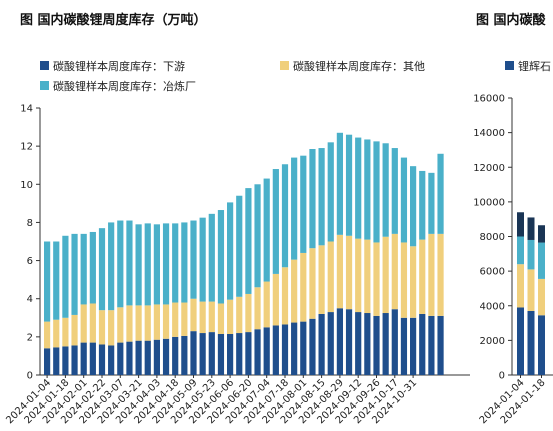 The image size is (553, 431). What do you see at coordinates (113, 20) in the screenshot?
I see `chart-title: 图 国内碳酸锂周度库存（万吨）` at bounding box center [113, 20].